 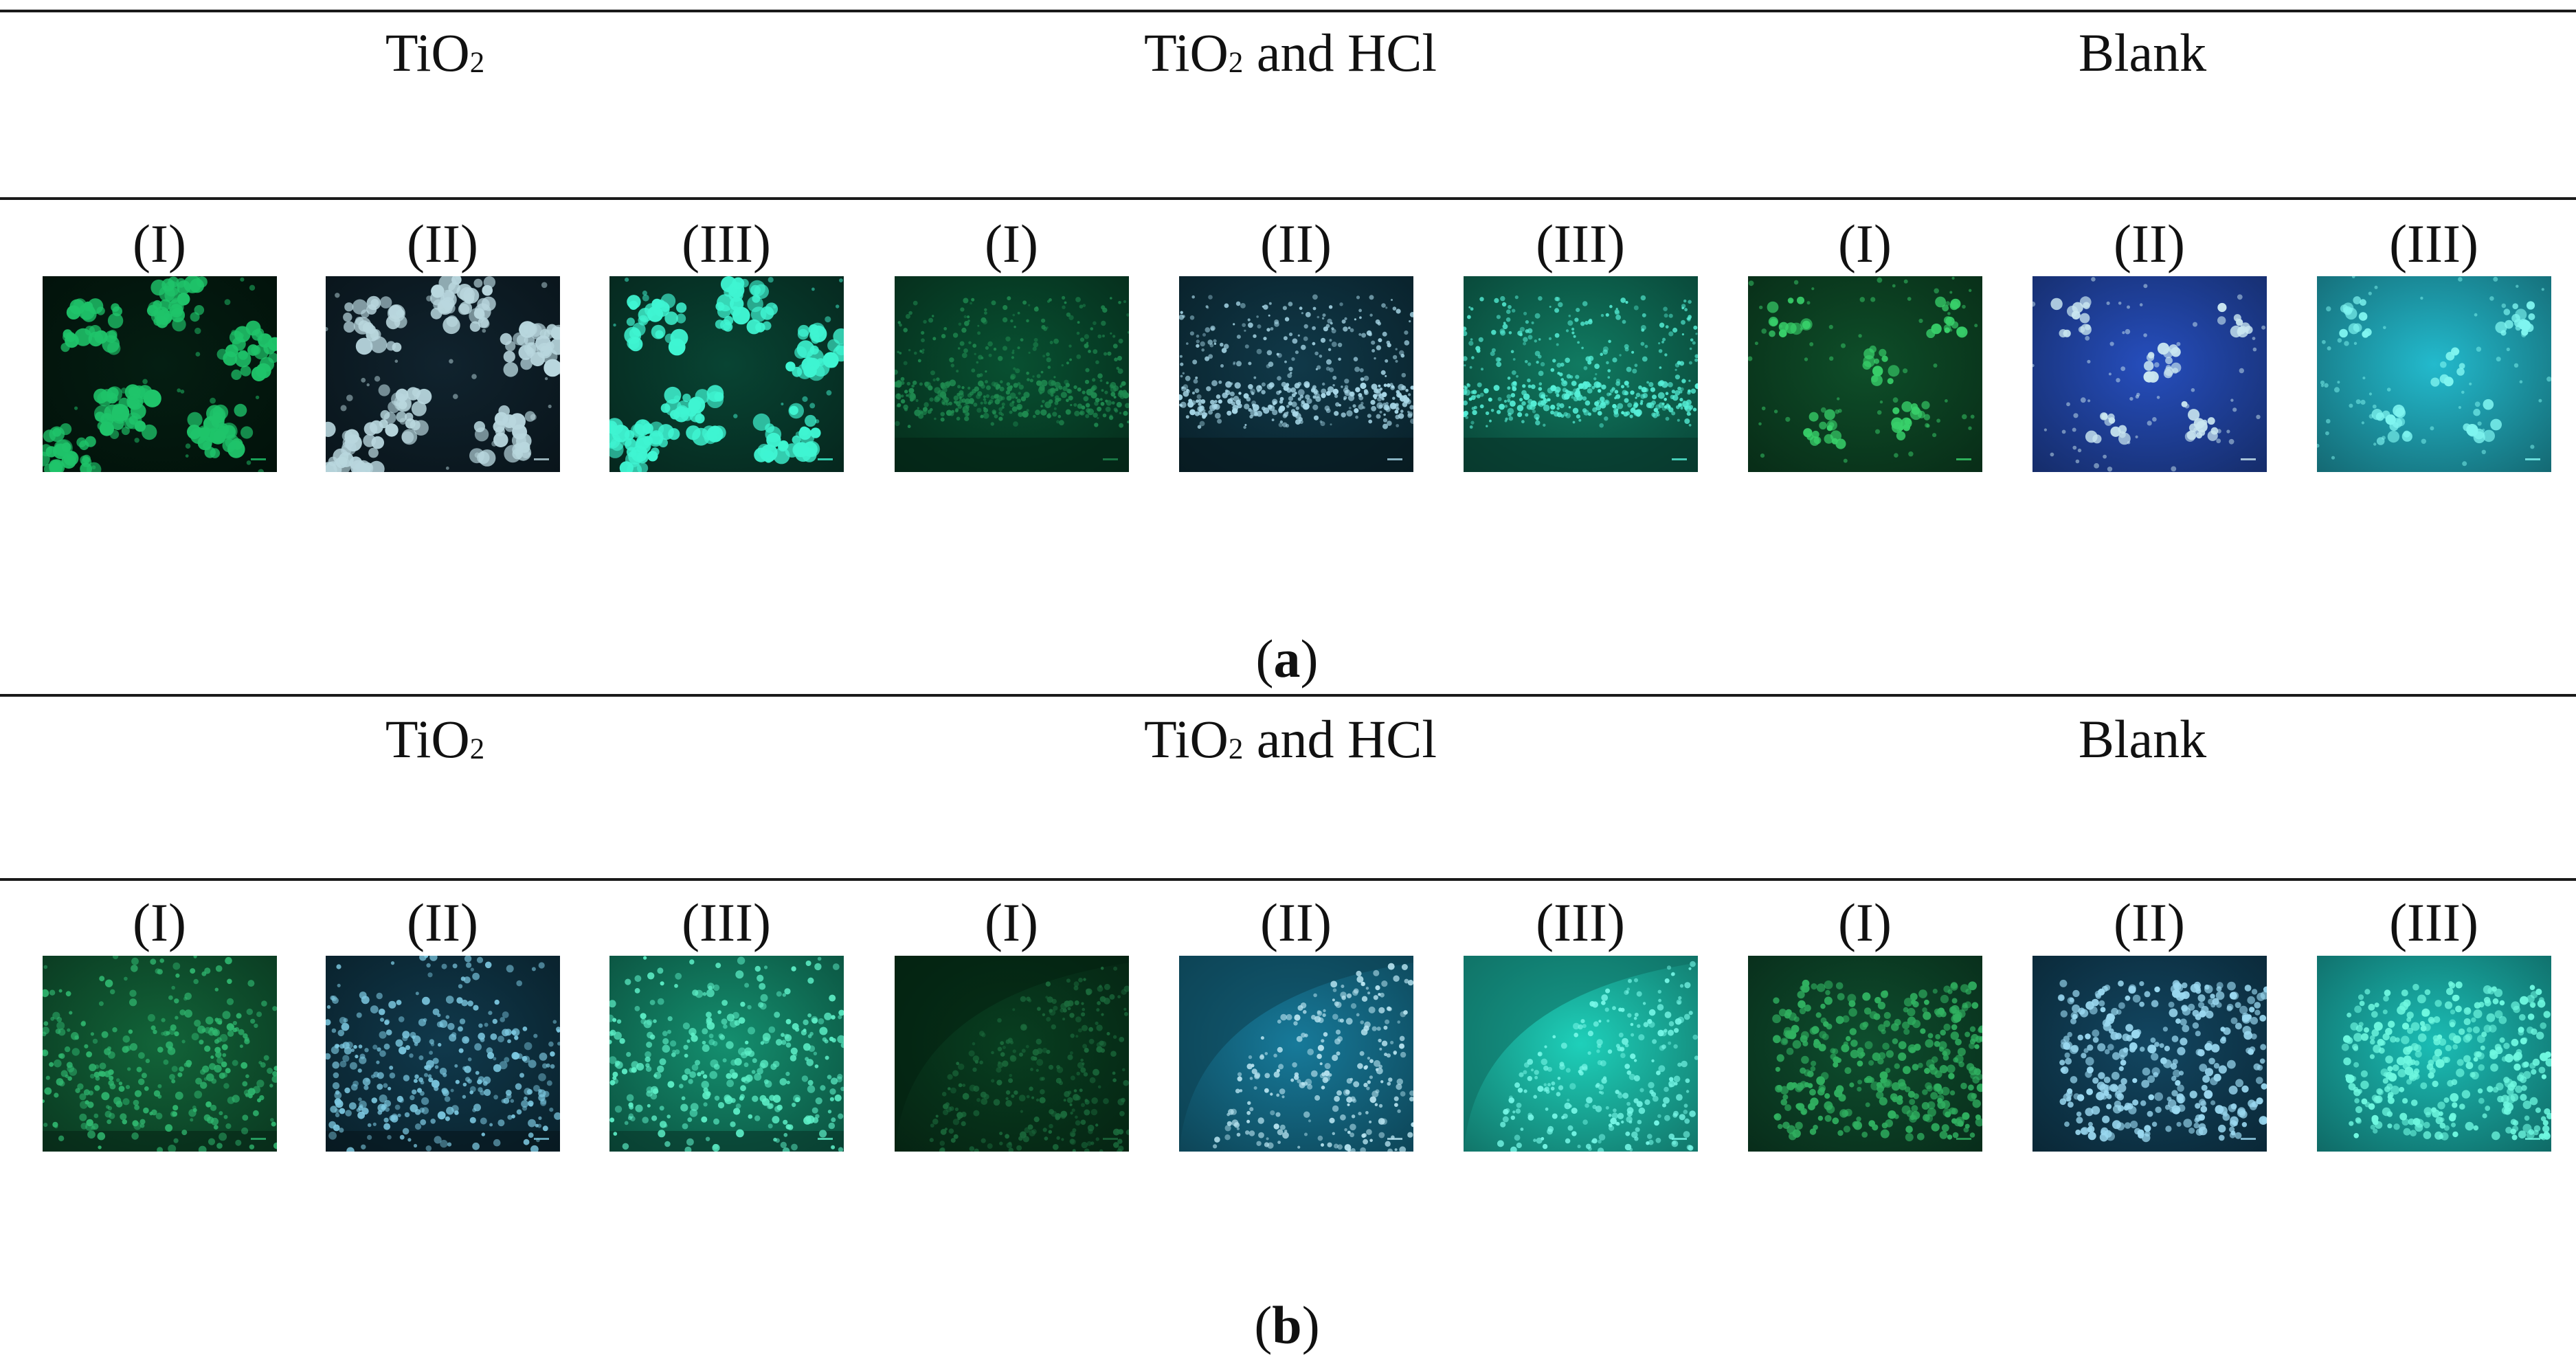 What do you see at coordinates (1288, 198) in the screenshot?
I see `header-rule-a` at bounding box center [1288, 198].